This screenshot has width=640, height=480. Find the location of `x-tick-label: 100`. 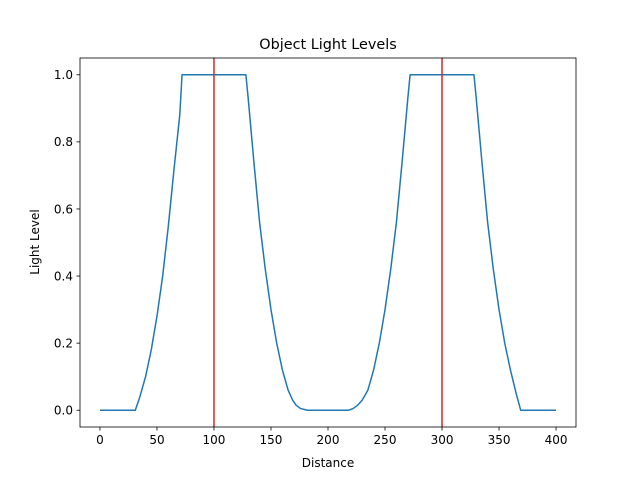

x-tick-label: 100 is located at coordinates (214, 440).